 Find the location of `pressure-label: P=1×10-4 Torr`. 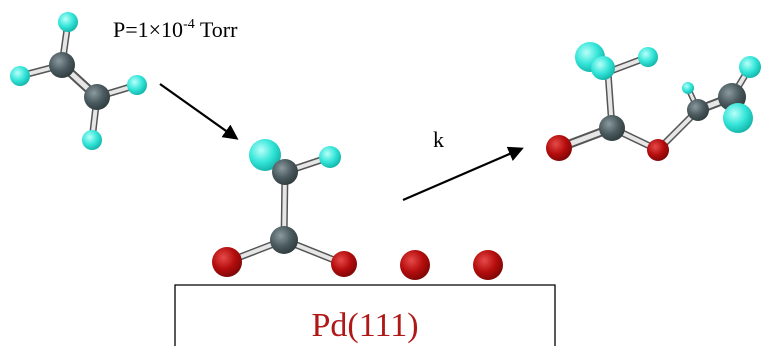

pressure-label: P=1×10-4 Torr is located at coordinates (175, 29).